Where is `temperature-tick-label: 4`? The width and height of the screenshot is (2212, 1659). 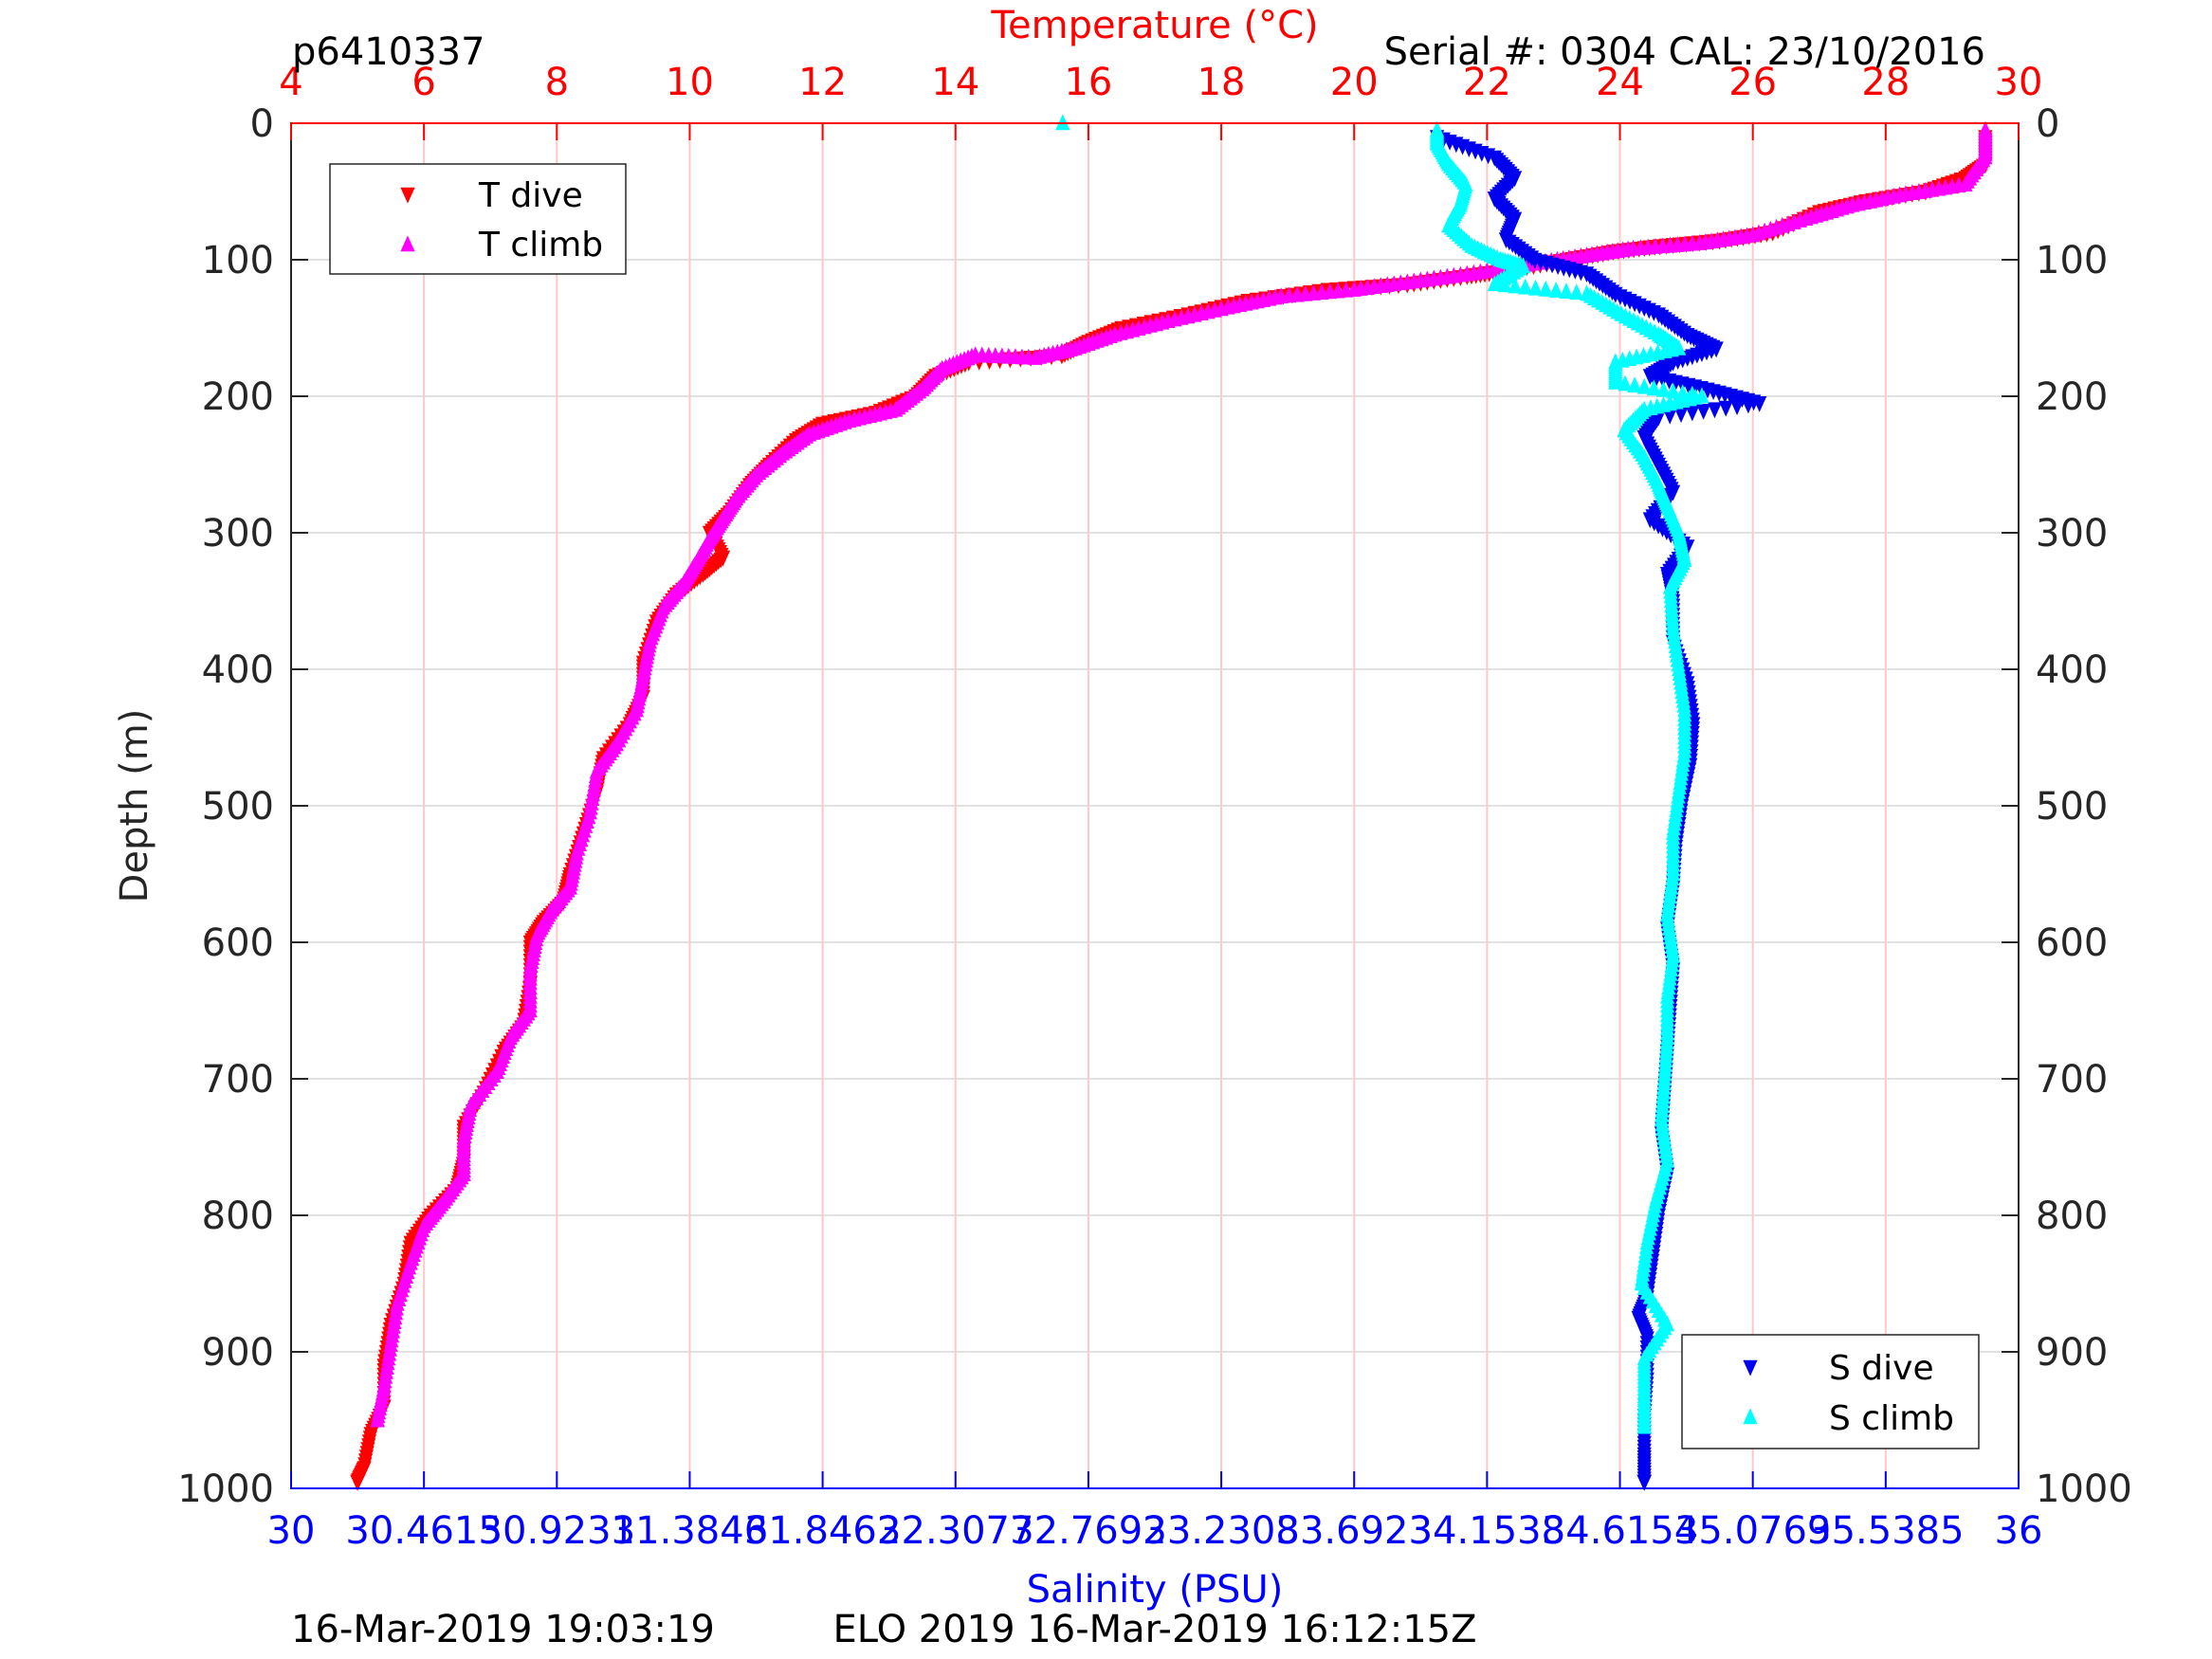 temperature-tick-label: 4 is located at coordinates (290, 82).